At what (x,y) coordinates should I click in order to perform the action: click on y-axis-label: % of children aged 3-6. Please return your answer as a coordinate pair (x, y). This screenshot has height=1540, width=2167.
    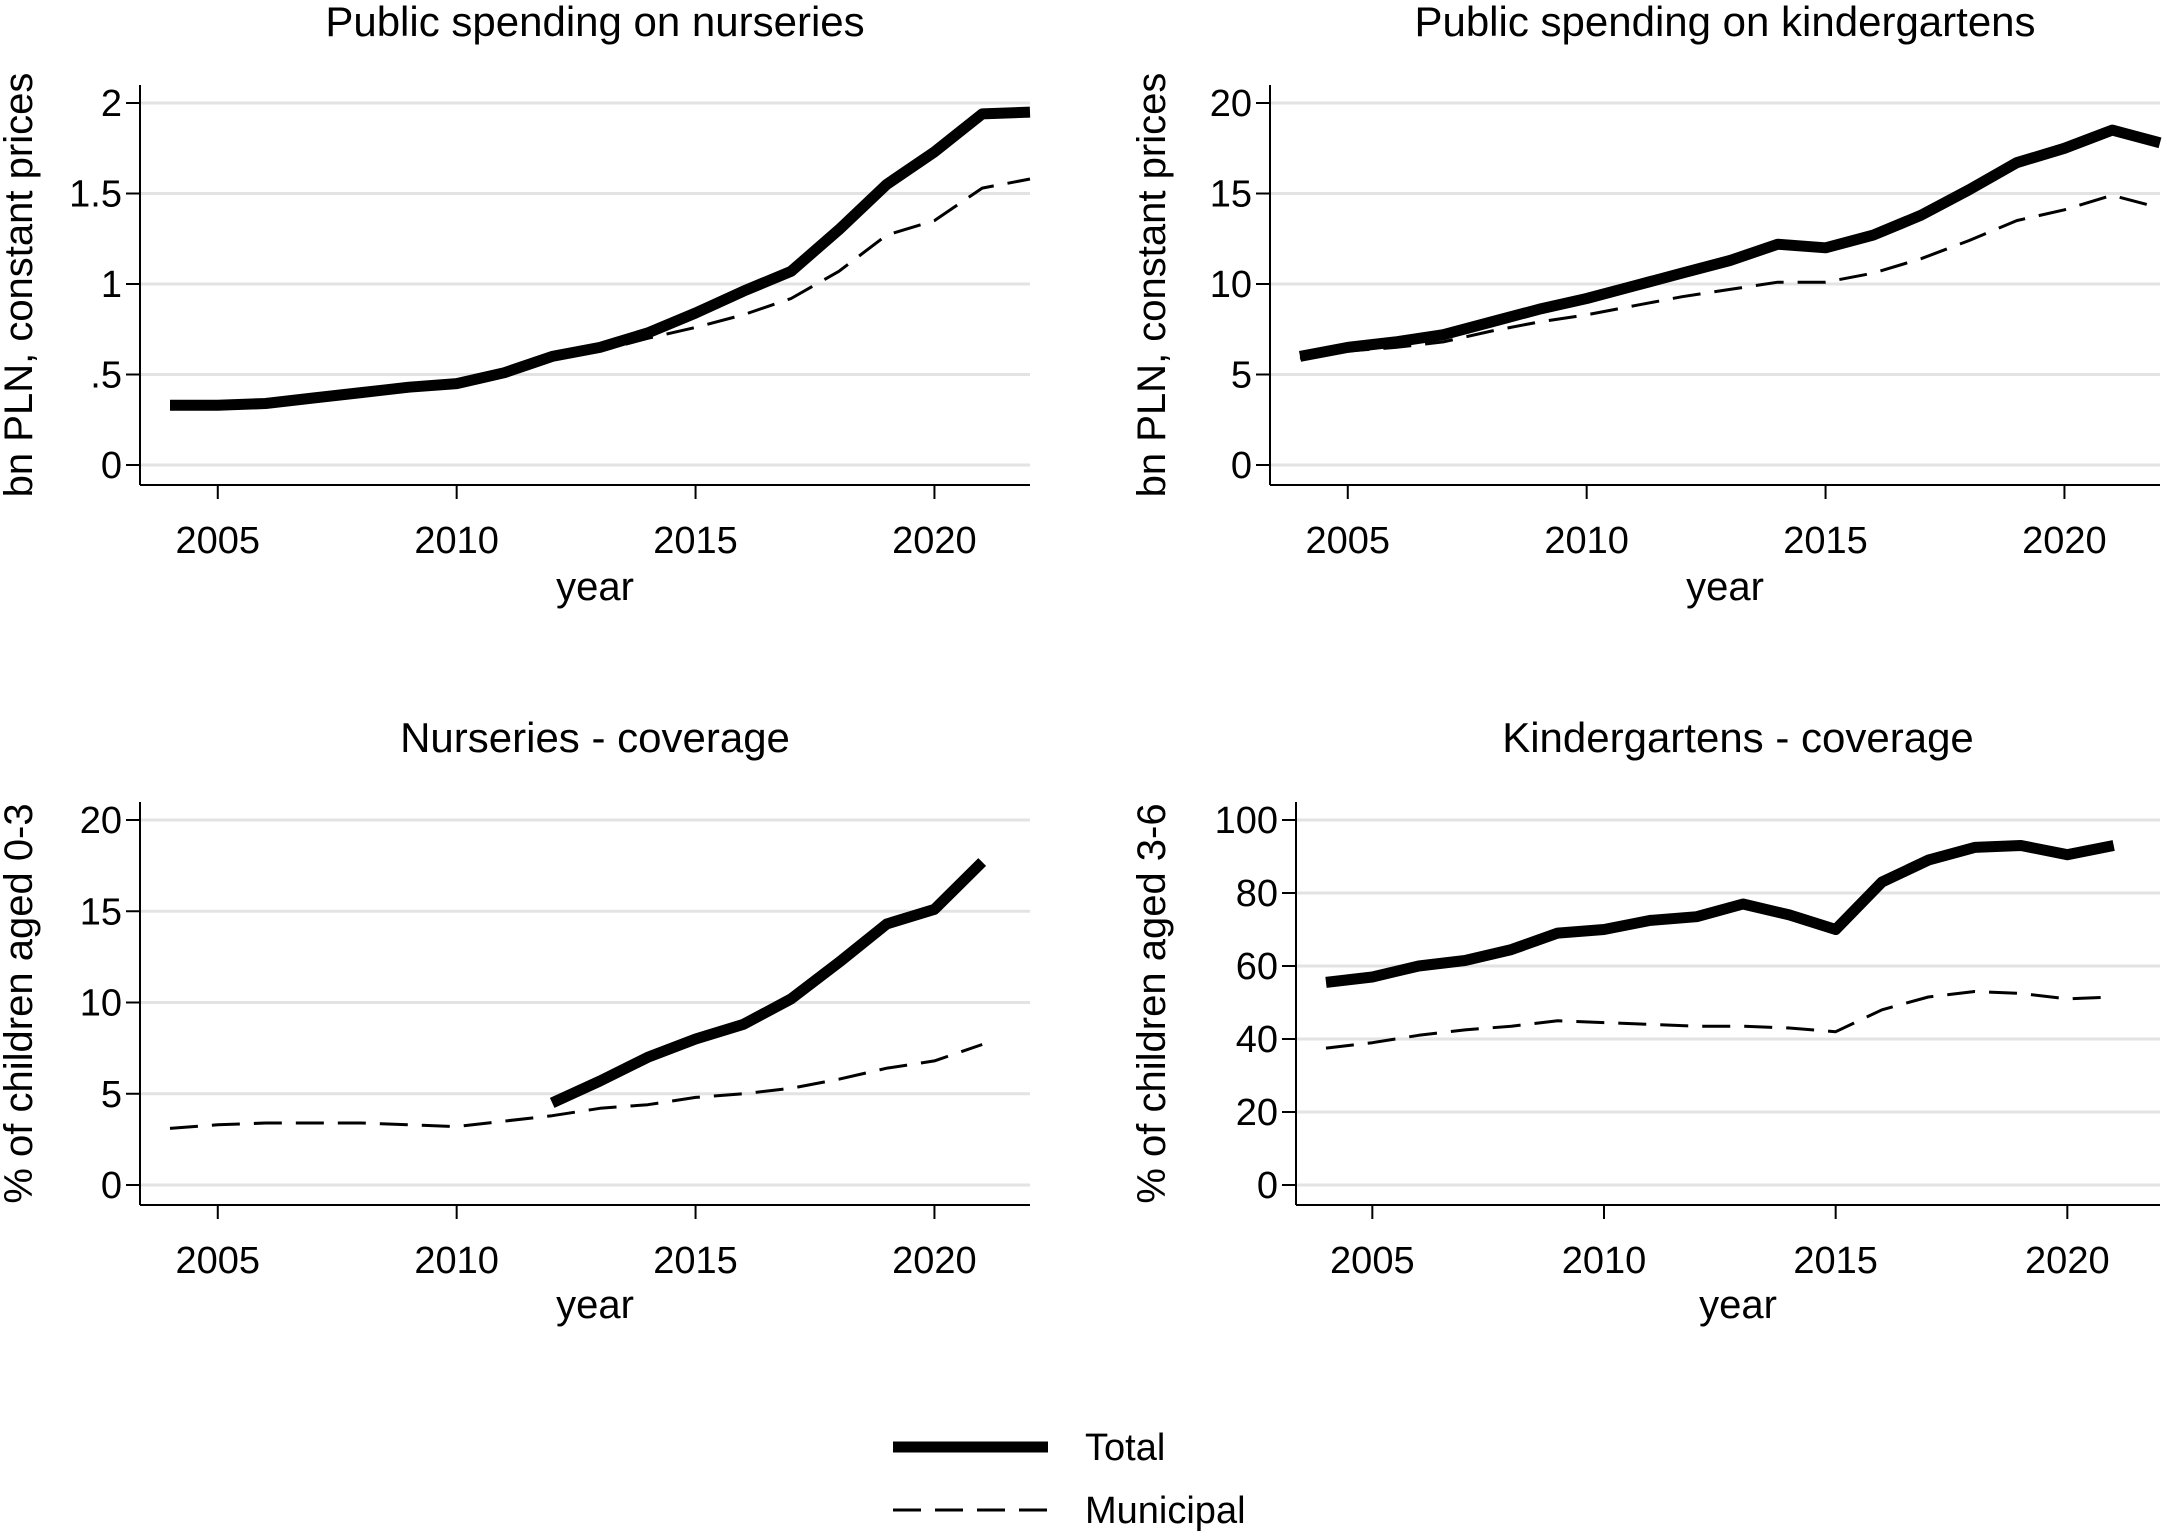
    Looking at the image, I should click on (1152, 1003).